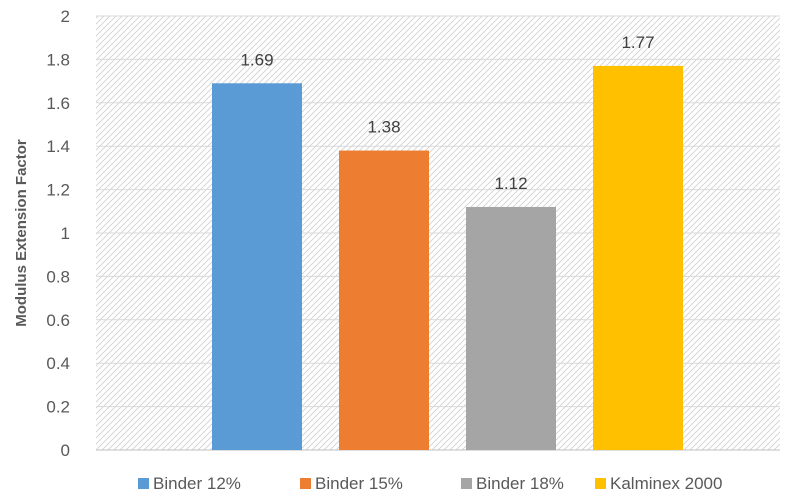 Image resolution: width=789 pixels, height=496 pixels. I want to click on y-tick-label: 0.2, so click(58, 407).